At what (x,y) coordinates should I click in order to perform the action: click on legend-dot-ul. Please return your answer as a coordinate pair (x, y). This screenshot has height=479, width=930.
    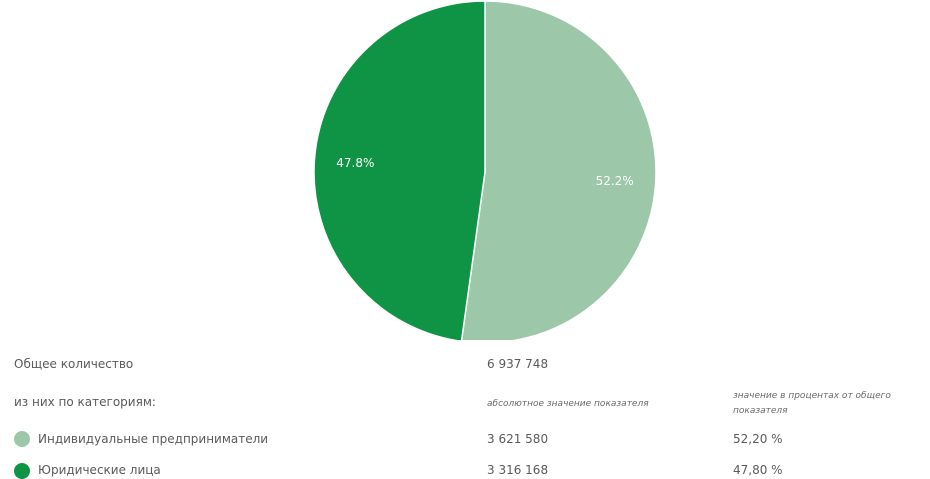
    Looking at the image, I should click on (22, 471).